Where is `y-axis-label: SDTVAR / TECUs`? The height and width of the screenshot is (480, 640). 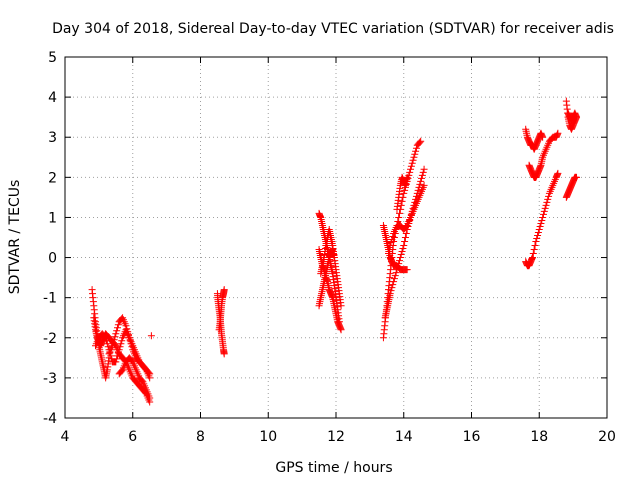 y-axis-label: SDTVAR / TECUs is located at coordinates (15, 237).